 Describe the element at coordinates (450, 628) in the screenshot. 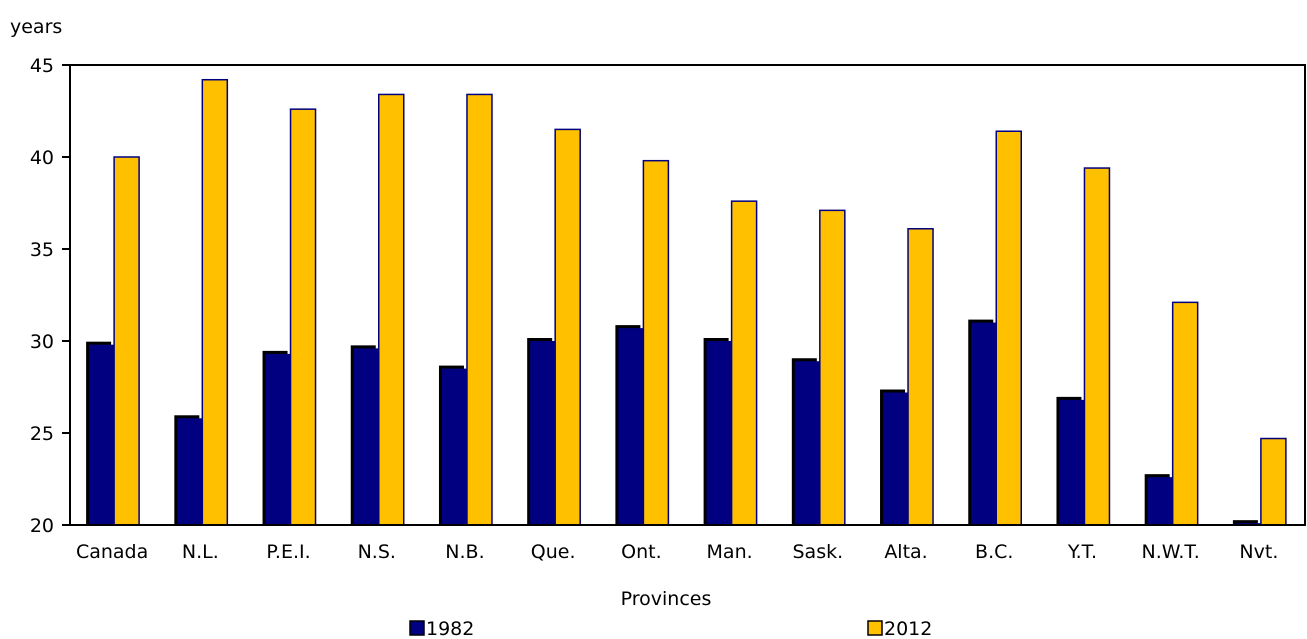

I see `legend-label: 1982` at that location.